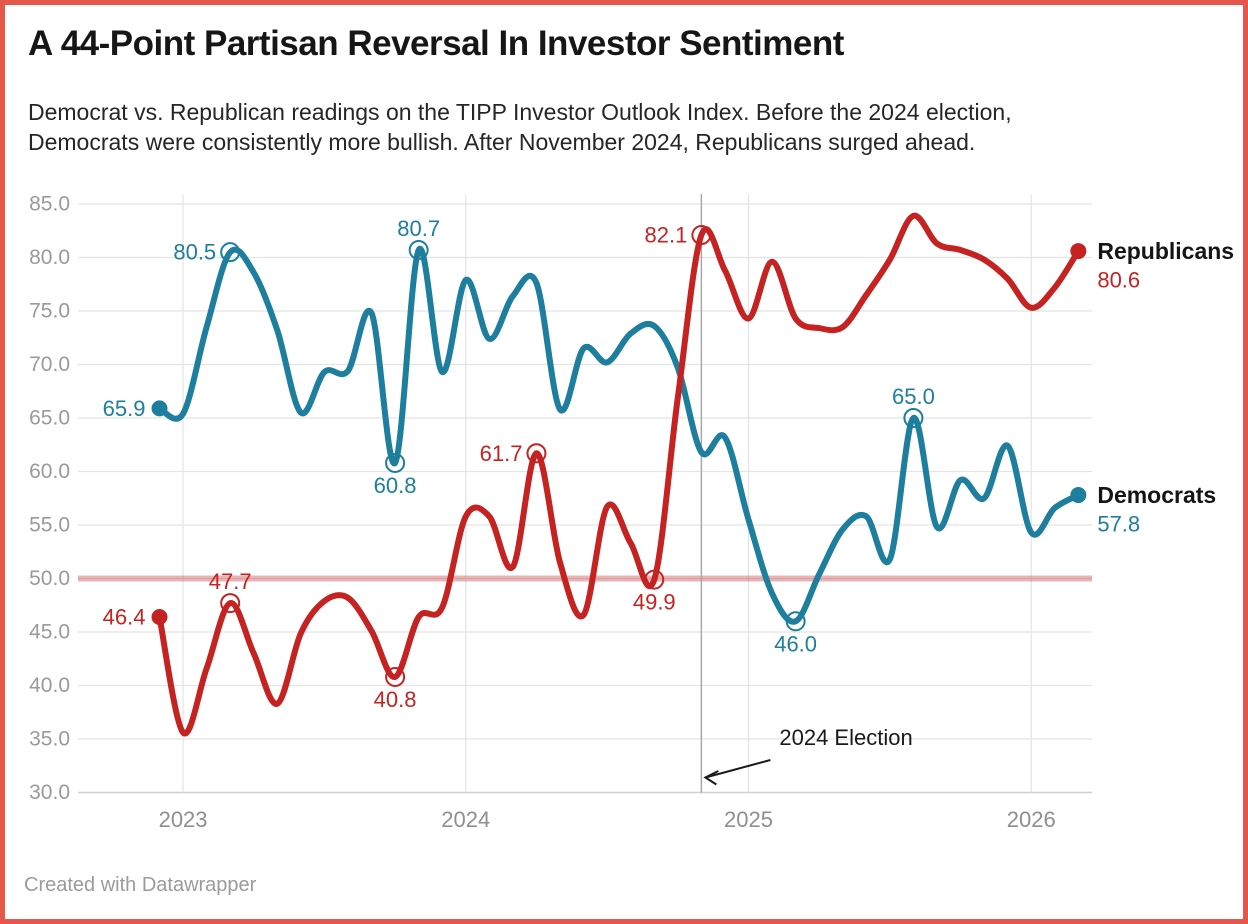 Image resolution: width=1248 pixels, height=924 pixels. What do you see at coordinates (666, 235) in the screenshot?
I see `republicans-value-label: 82.1` at bounding box center [666, 235].